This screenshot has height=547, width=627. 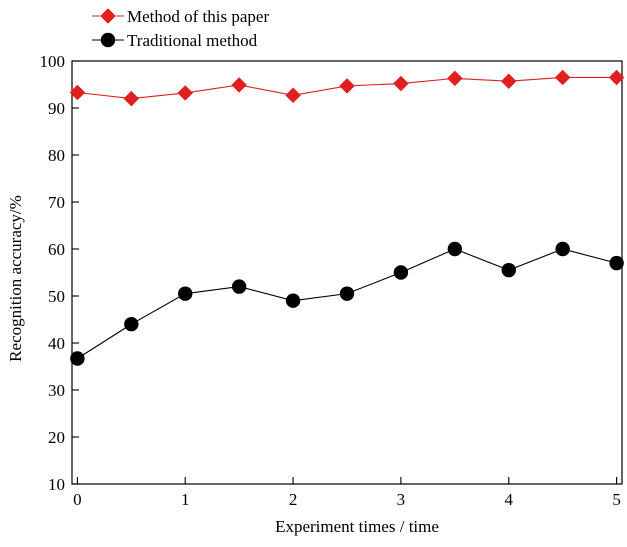 I want to click on y-axis-ticks: 10 20 30 40 50 60 70 80 90 100, so click(x=59, y=273).